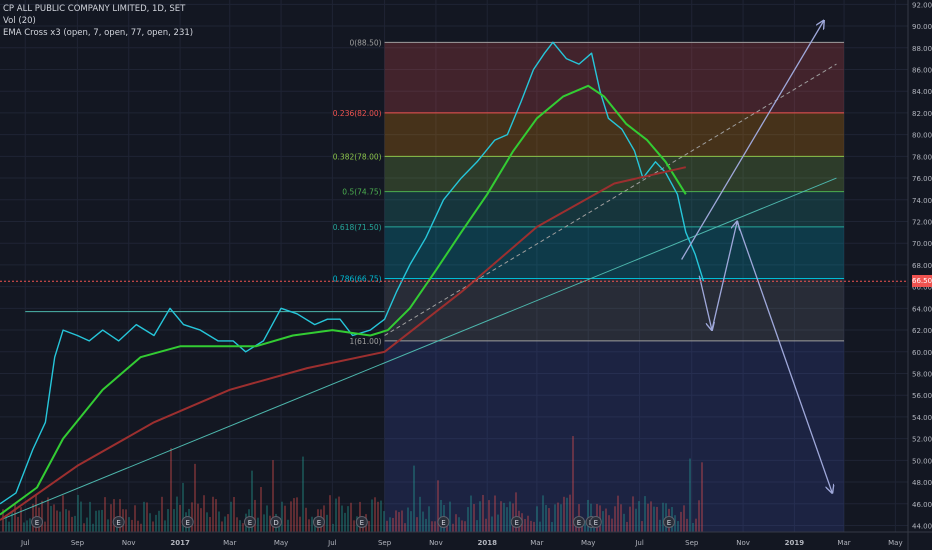  I want to click on volume-indicator-label: Vol (20), so click(19, 21).